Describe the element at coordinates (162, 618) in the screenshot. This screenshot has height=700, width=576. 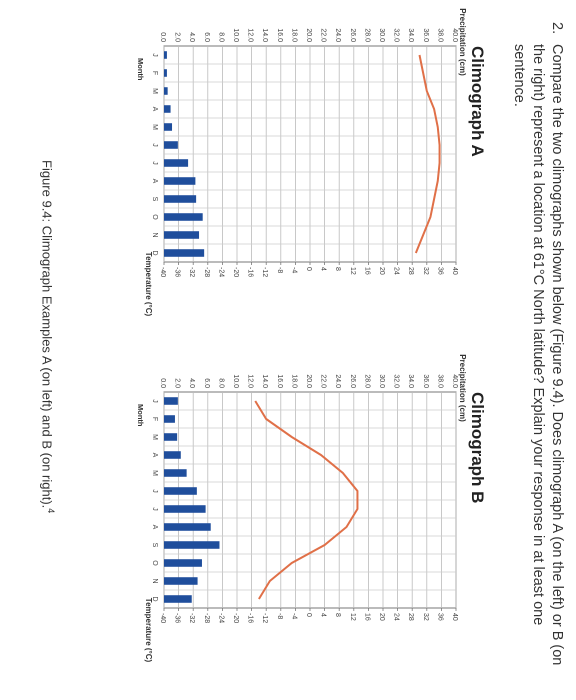
I see `y2-tick-label: -40` at that location.